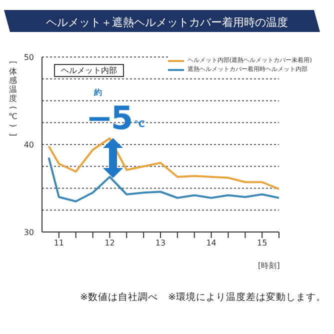 This screenshot has width=334, height=334. I want to click on y-tick-label: 50, so click(29, 57).